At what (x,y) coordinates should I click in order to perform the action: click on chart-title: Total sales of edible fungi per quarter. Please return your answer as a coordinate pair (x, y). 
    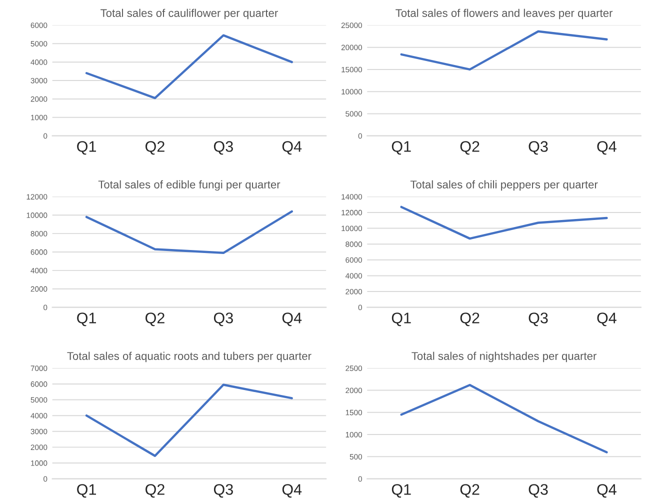
    Looking at the image, I should click on (189, 185).